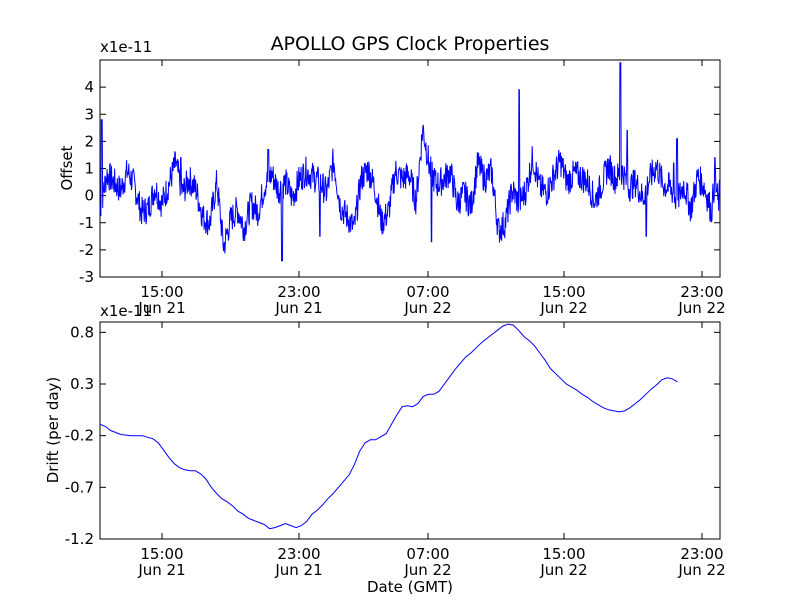 Image resolution: width=800 pixels, height=600 pixels. I want to click on top-y-axis-label: Offset, so click(67, 167).